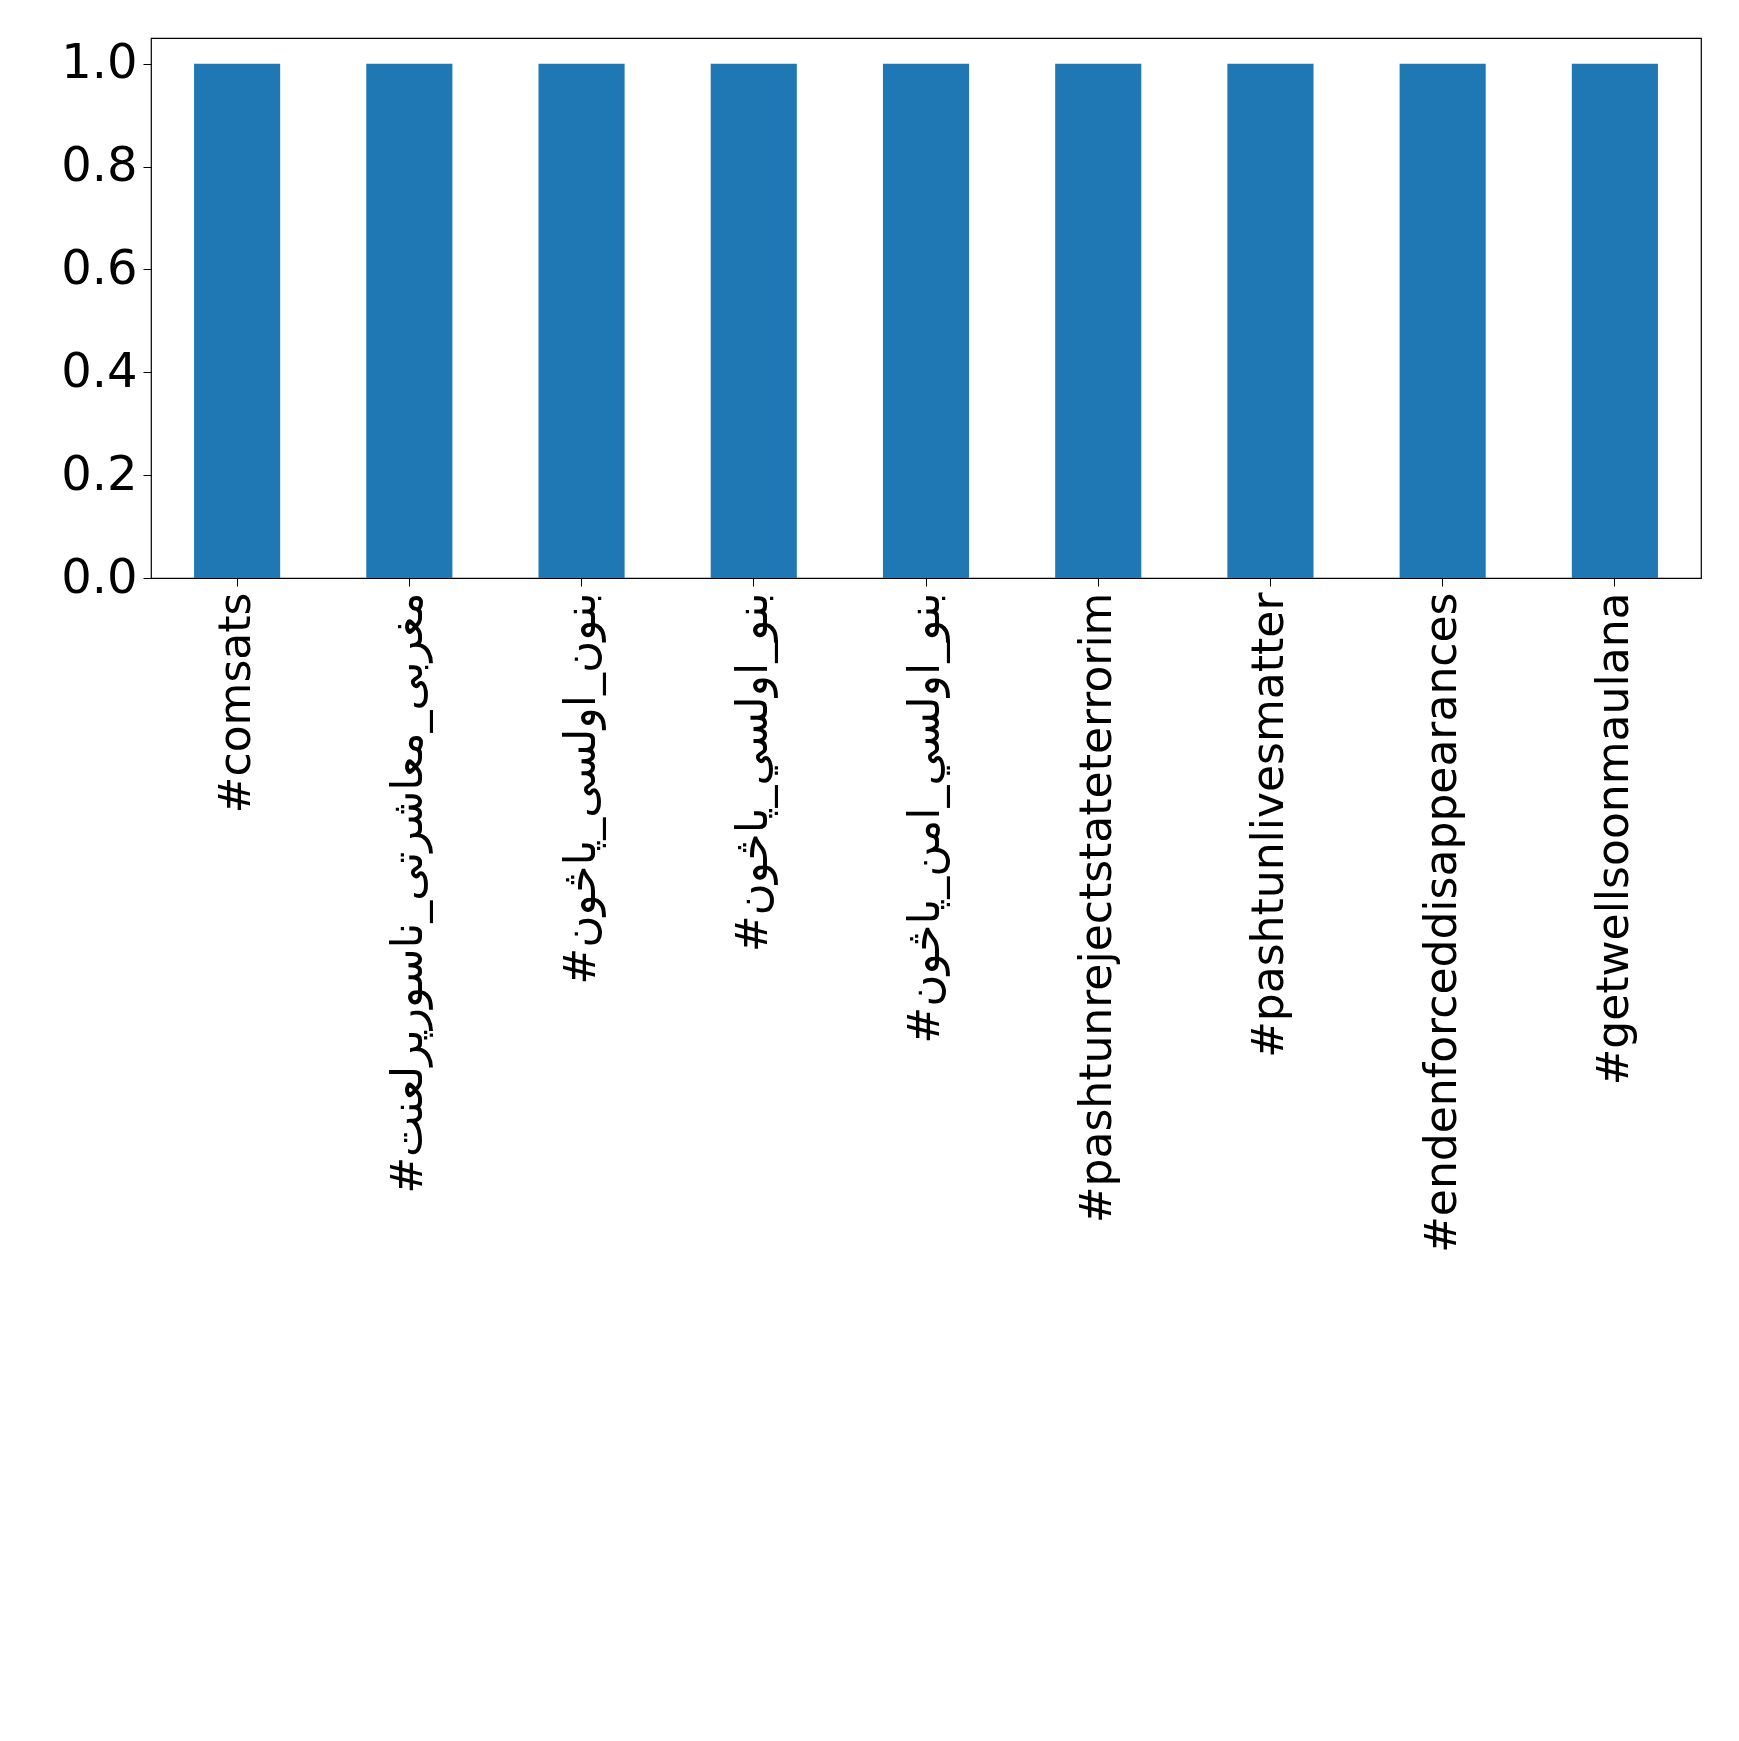 This screenshot has height=1741, width=1739. Describe the element at coordinates (99, 369) in the screenshot. I see `y-tick-label: 0.4` at that location.